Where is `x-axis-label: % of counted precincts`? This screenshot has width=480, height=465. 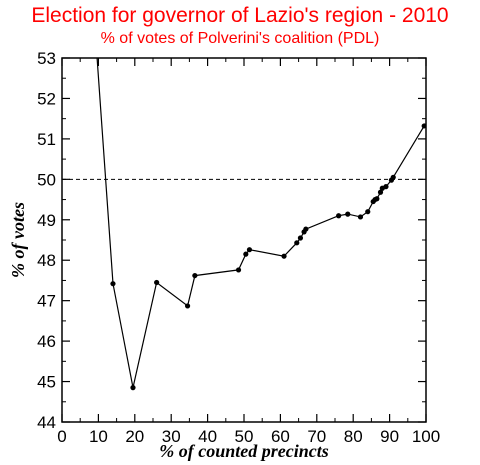 x-axis-label: % of counted precincts is located at coordinates (243, 451).